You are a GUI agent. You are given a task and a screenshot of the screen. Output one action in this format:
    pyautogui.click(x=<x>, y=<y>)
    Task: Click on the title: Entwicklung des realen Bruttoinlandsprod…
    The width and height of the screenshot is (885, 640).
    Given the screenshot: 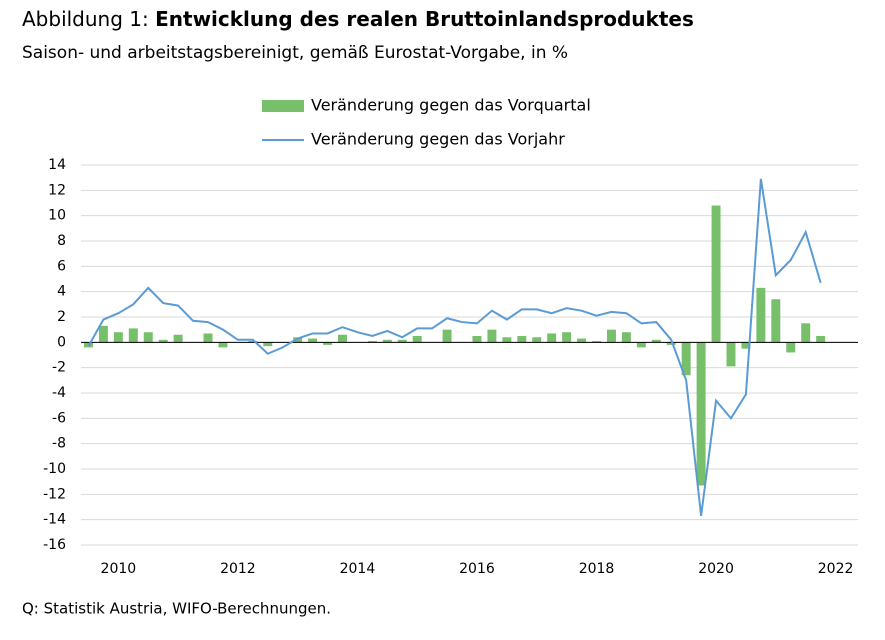 What is the action you would take?
    pyautogui.click(x=424, y=19)
    